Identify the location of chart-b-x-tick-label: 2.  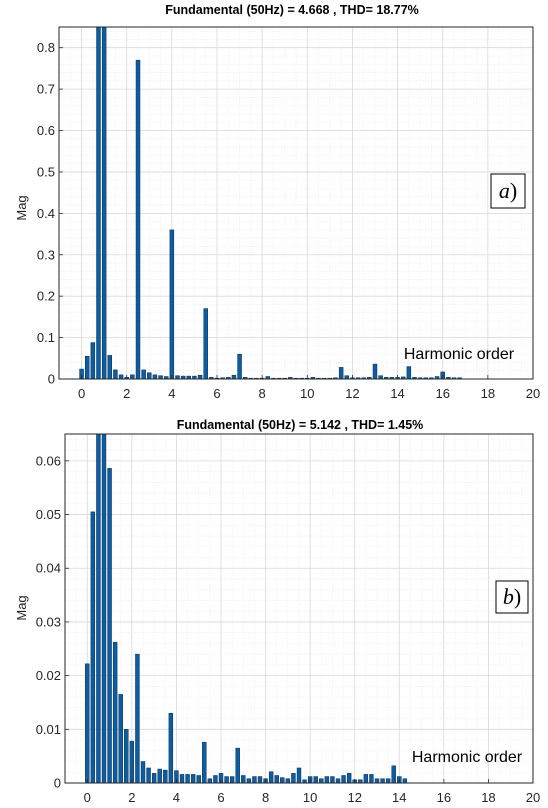
(131, 797).